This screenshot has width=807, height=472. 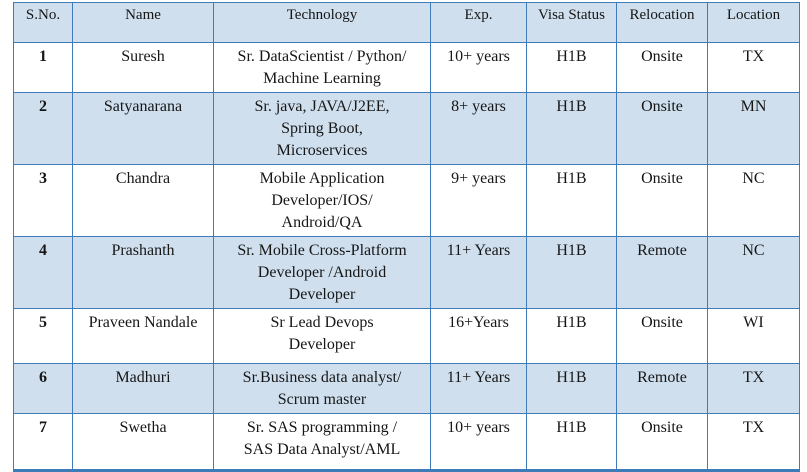 What do you see at coordinates (43, 67) in the screenshot?
I see `cell-sno: 1` at bounding box center [43, 67].